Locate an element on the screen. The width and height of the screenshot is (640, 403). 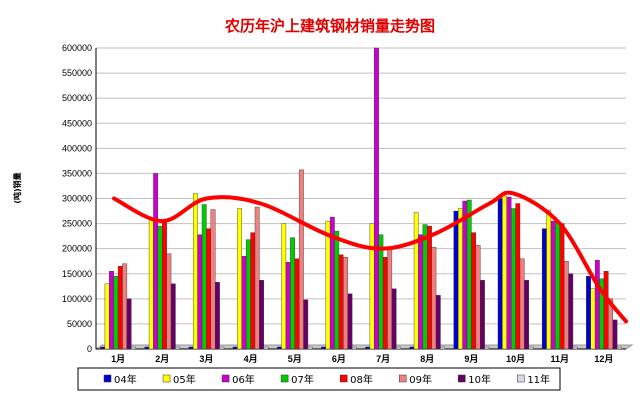
x-tick-label: 9月 is located at coordinates (471, 359).